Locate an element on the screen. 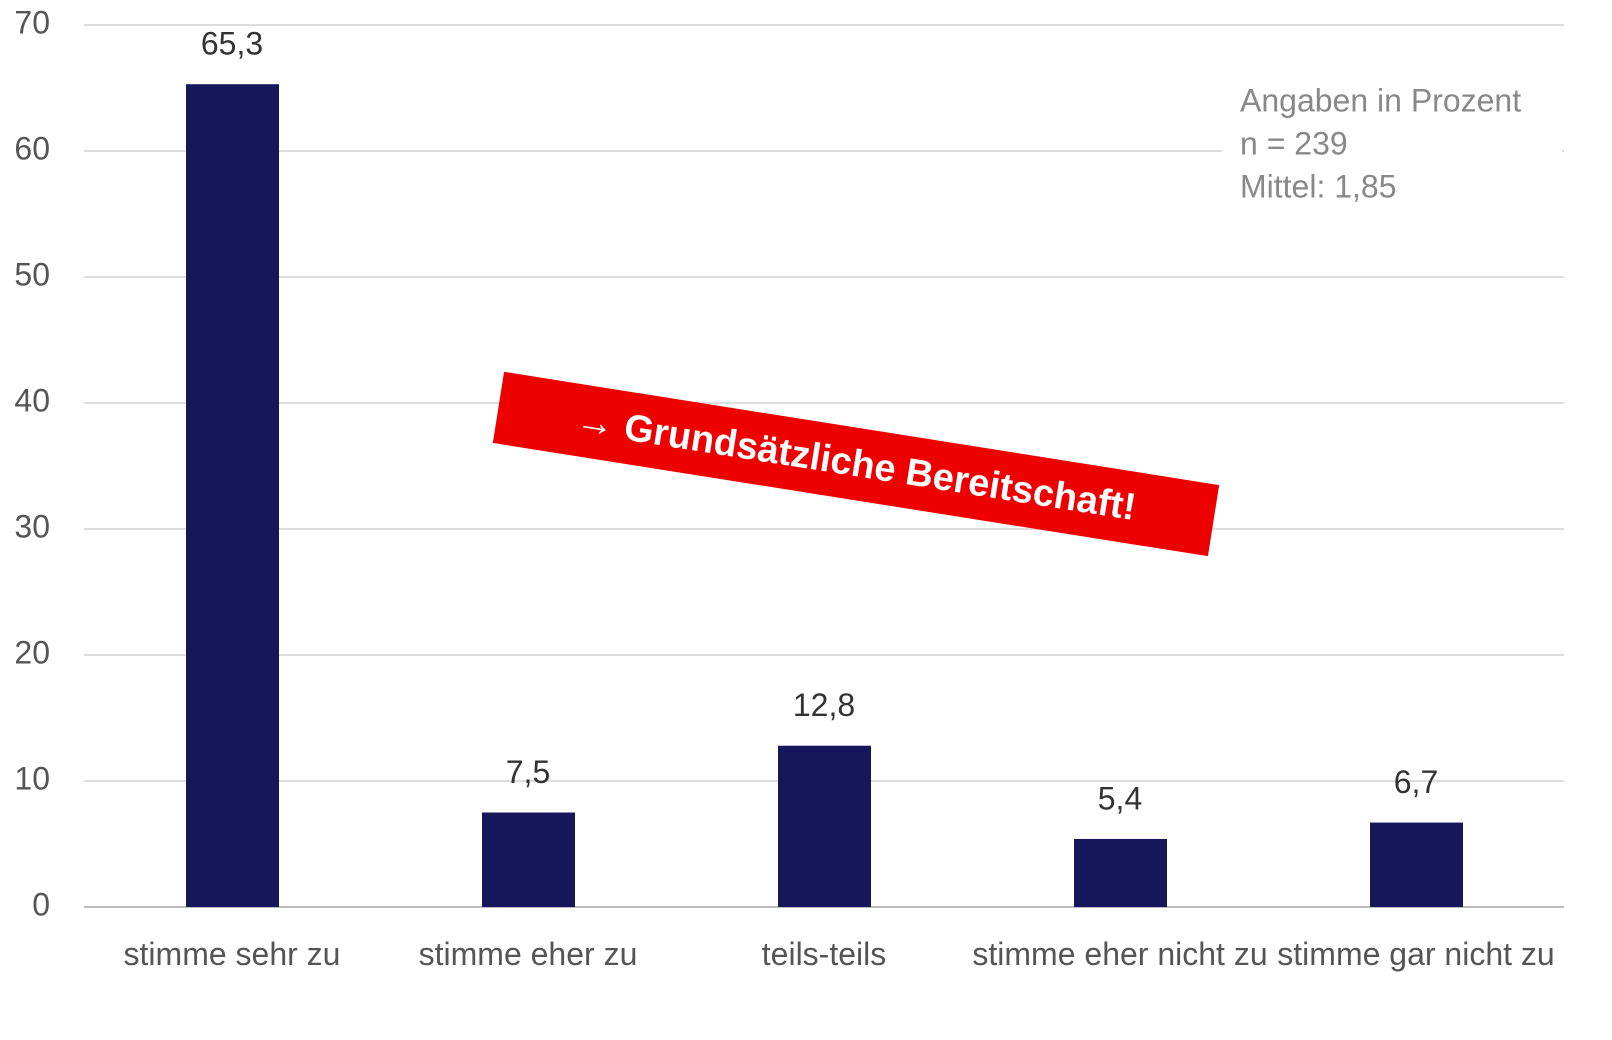 Image resolution: width=1612 pixels, height=1040 pixels. annotation: n = 239 is located at coordinates (1294, 143).